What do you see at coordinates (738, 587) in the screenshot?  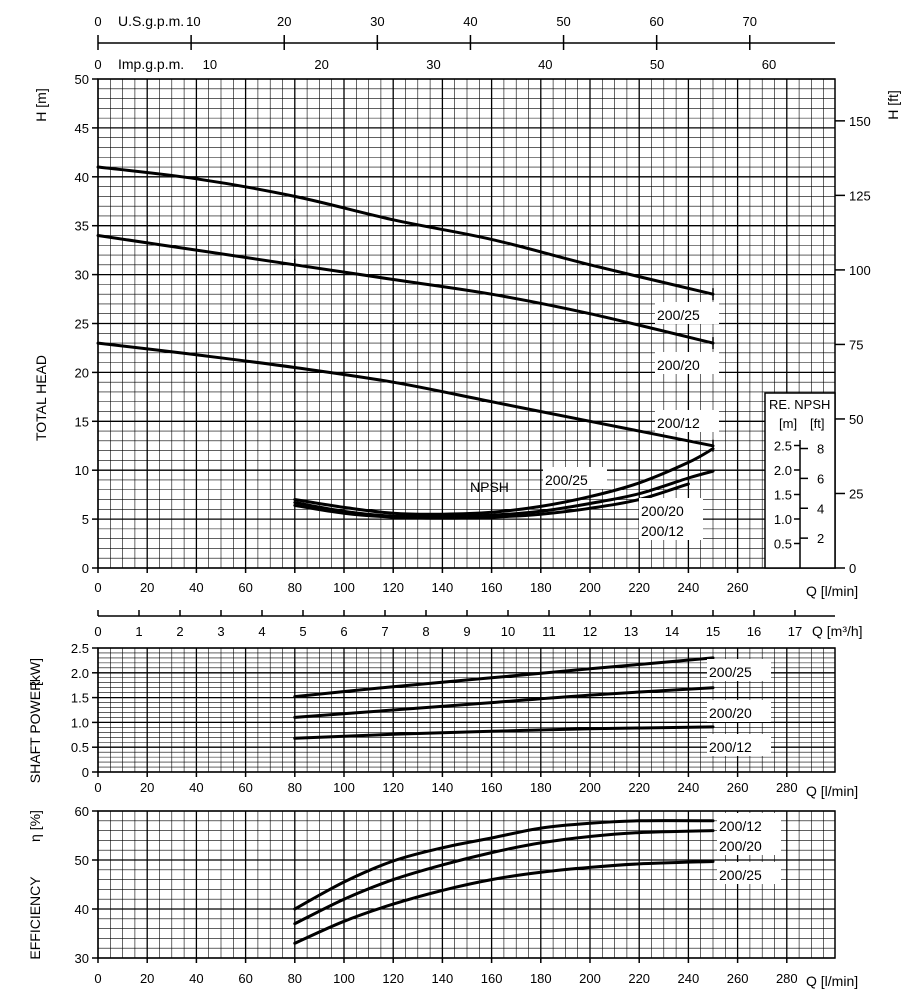 I see `head-x-tick-label: 260` at bounding box center [738, 587].